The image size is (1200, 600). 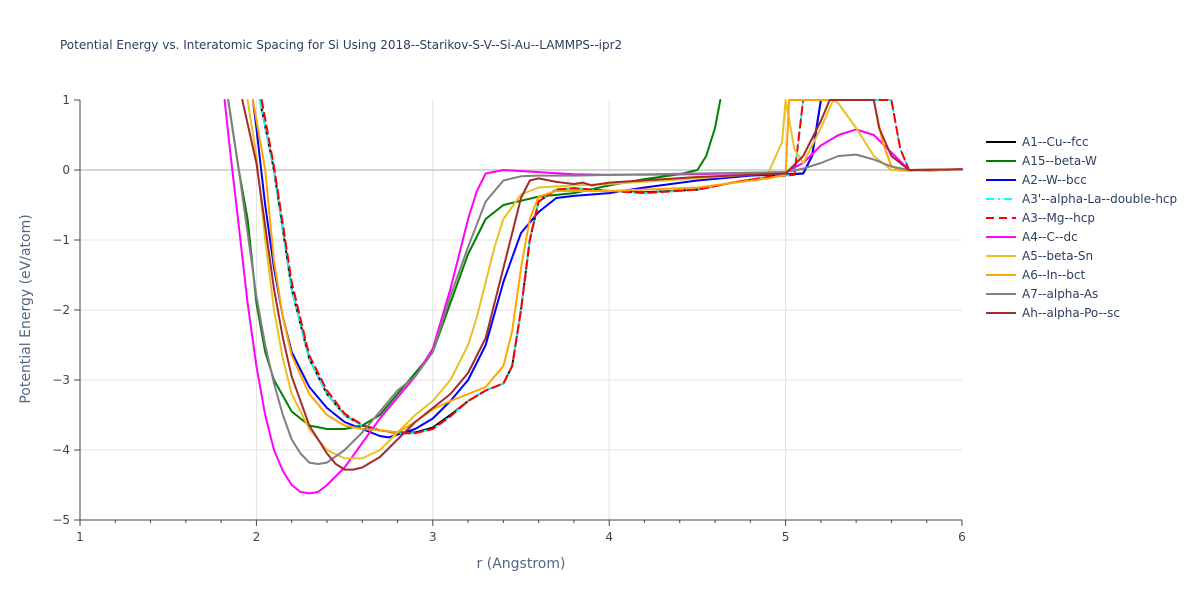 What do you see at coordinates (1060, 294) in the screenshot?
I see `legend-label: A7--alpha-As` at bounding box center [1060, 294].